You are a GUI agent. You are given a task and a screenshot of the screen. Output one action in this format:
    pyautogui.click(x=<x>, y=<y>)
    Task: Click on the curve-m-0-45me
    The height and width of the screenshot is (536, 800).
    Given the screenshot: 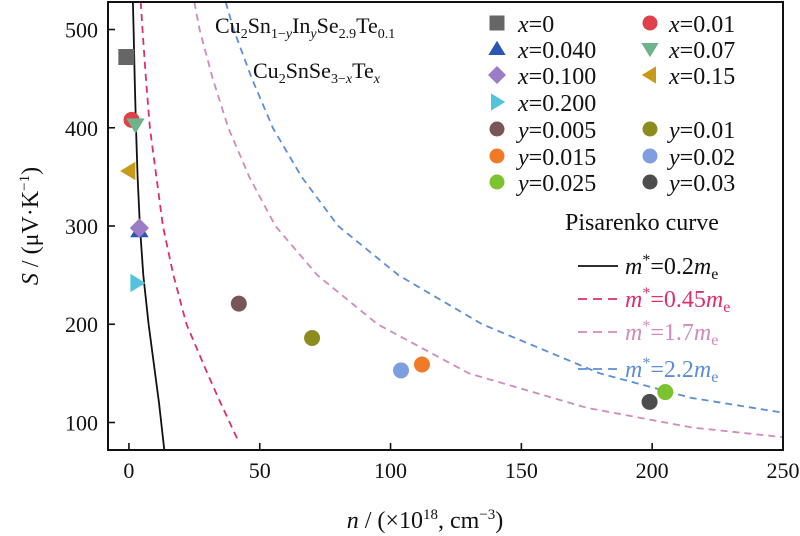 What is the action you would take?
    pyautogui.click(x=189, y=222)
    